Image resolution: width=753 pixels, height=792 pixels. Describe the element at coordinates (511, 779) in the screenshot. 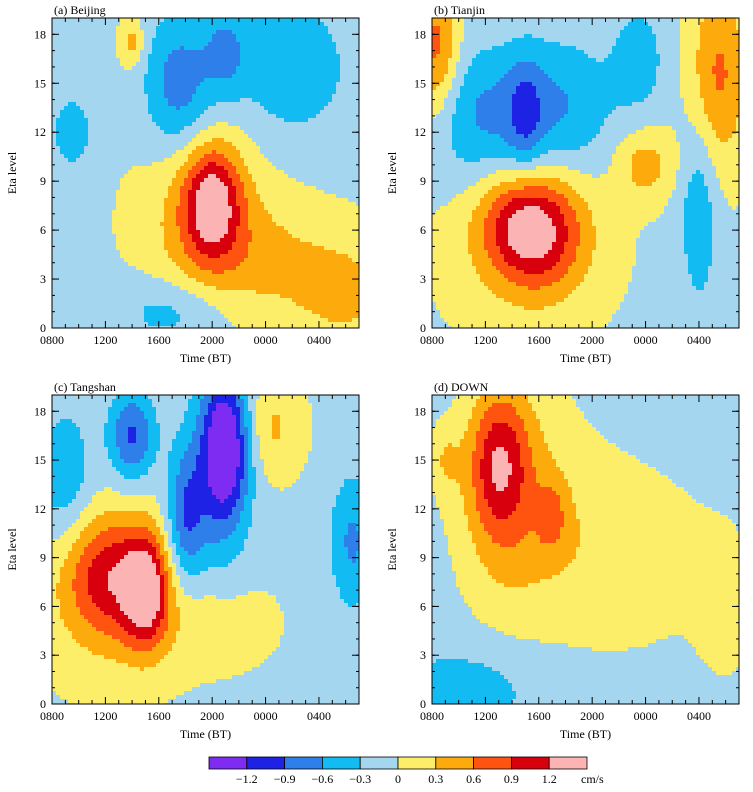

I see `colorbar-tick-label: 0.9` at that location.